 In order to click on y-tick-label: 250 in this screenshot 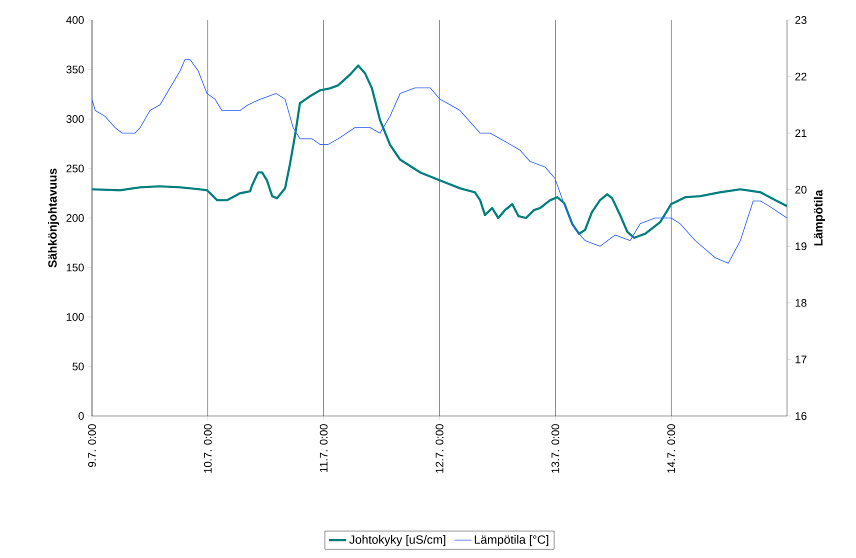, I will do `click(75, 168)`.